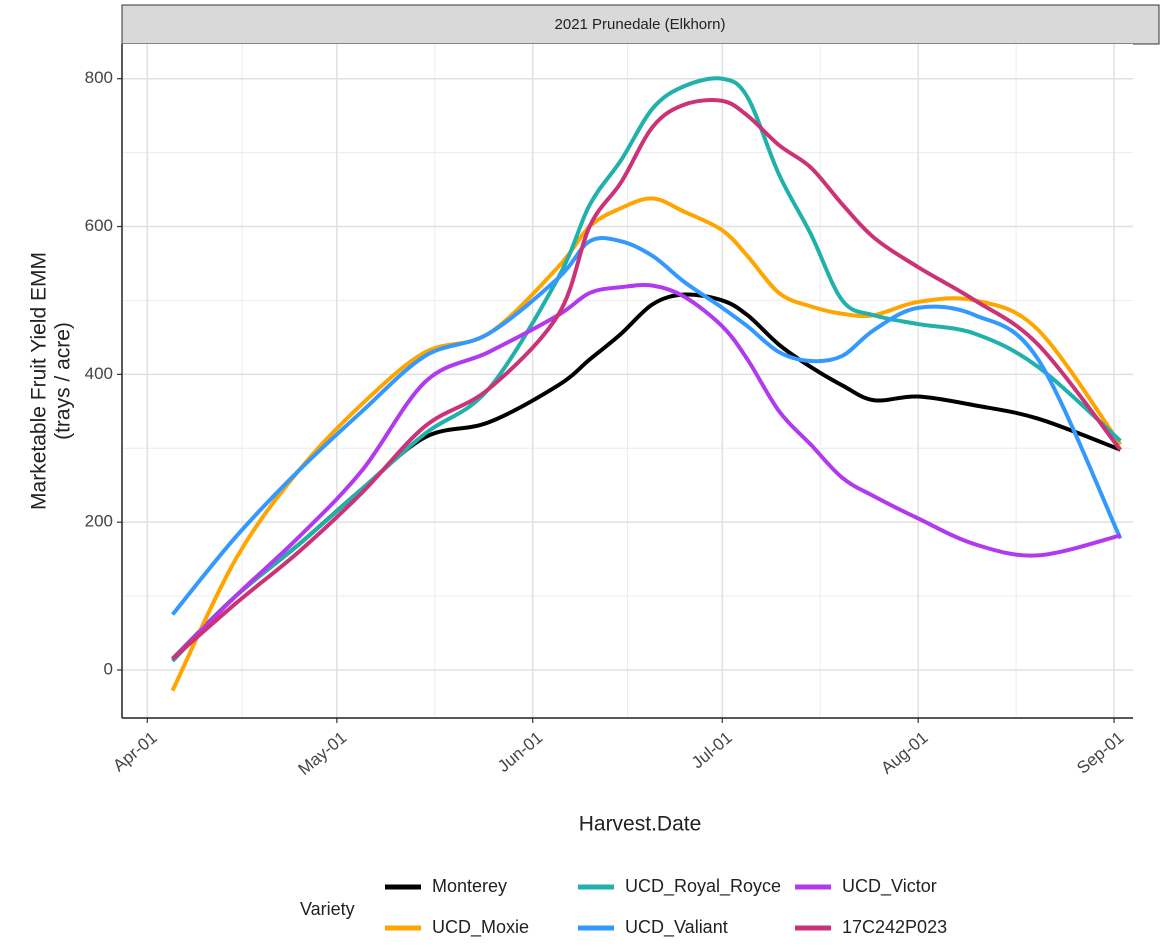  What do you see at coordinates (712, 750) in the screenshot?
I see `x-tick-label: Jul-01` at bounding box center [712, 750].